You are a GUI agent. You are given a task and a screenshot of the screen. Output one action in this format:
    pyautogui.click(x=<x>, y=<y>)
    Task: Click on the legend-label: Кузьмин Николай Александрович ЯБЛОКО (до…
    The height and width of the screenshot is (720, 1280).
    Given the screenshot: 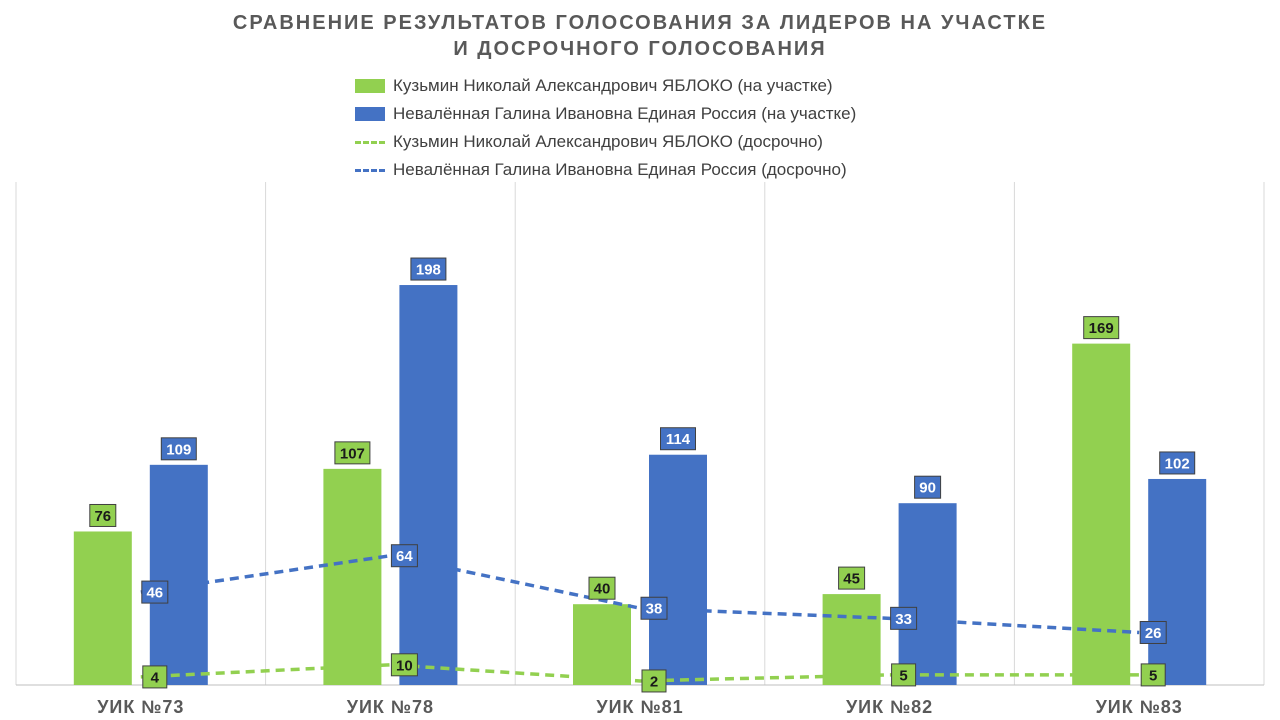 What is the action you would take?
    pyautogui.click(x=608, y=141)
    